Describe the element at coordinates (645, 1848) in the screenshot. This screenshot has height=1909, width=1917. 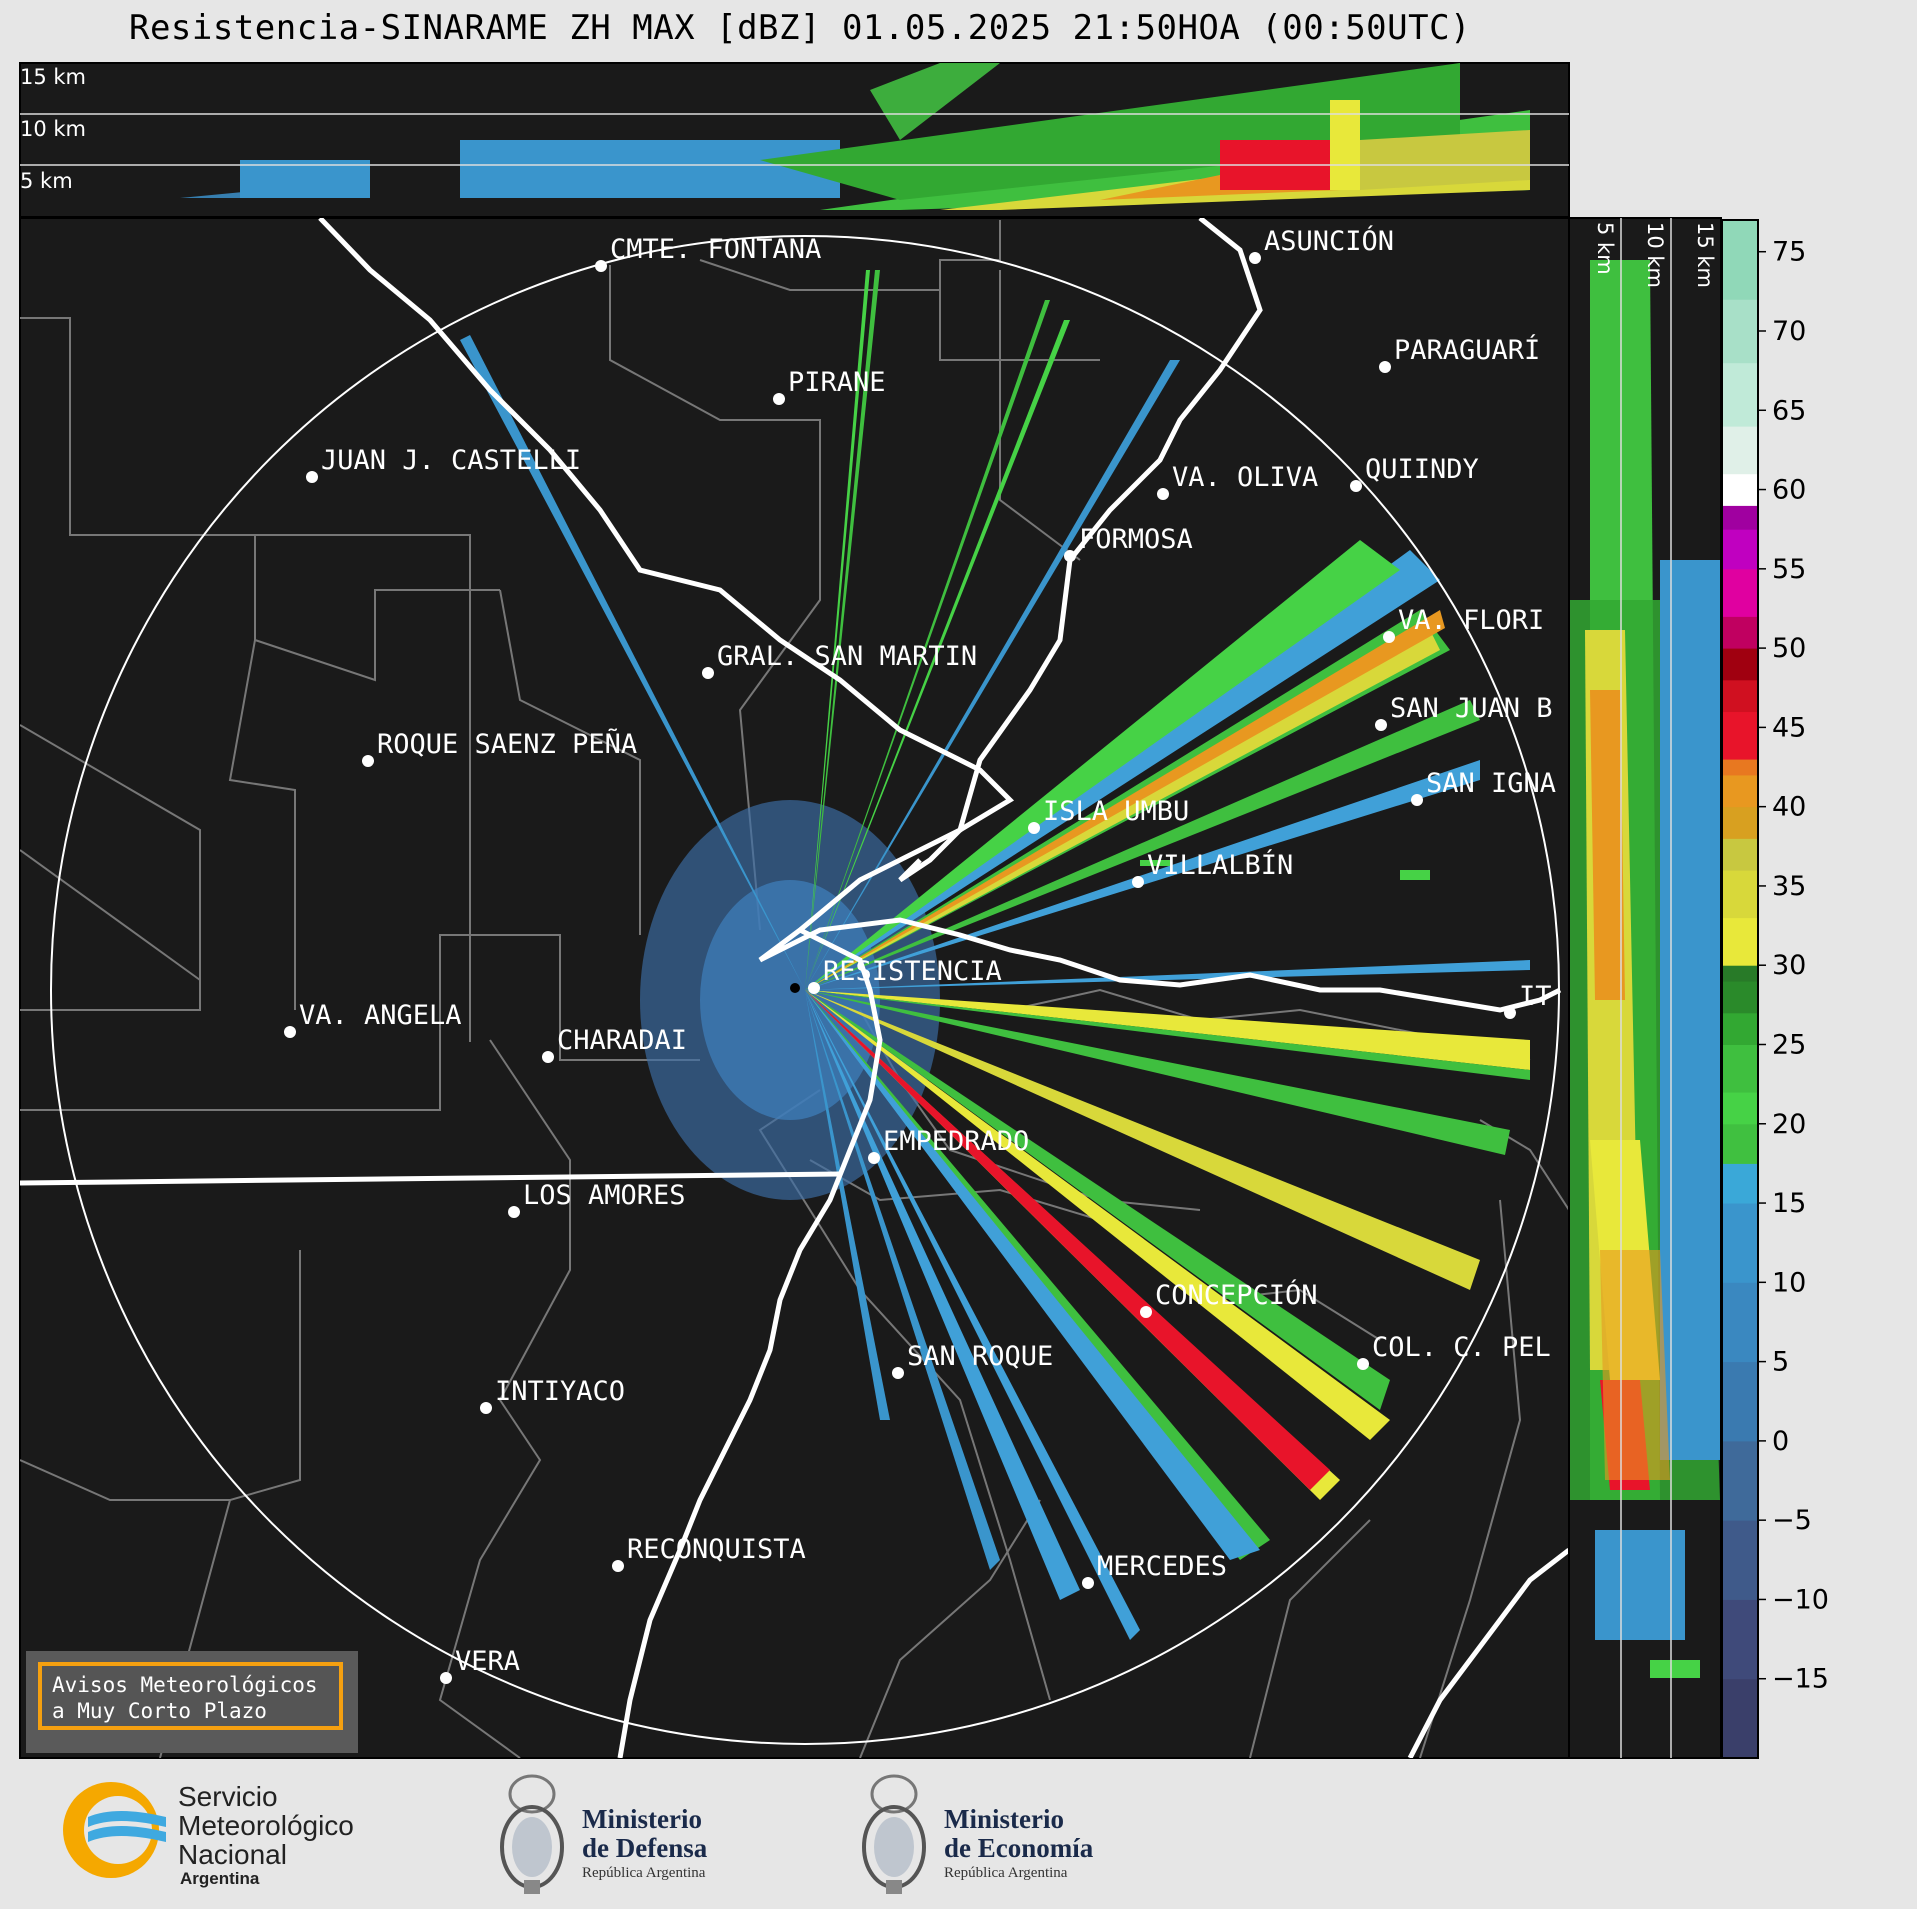
I see `defensa-line-2: de Defensa` at that location.